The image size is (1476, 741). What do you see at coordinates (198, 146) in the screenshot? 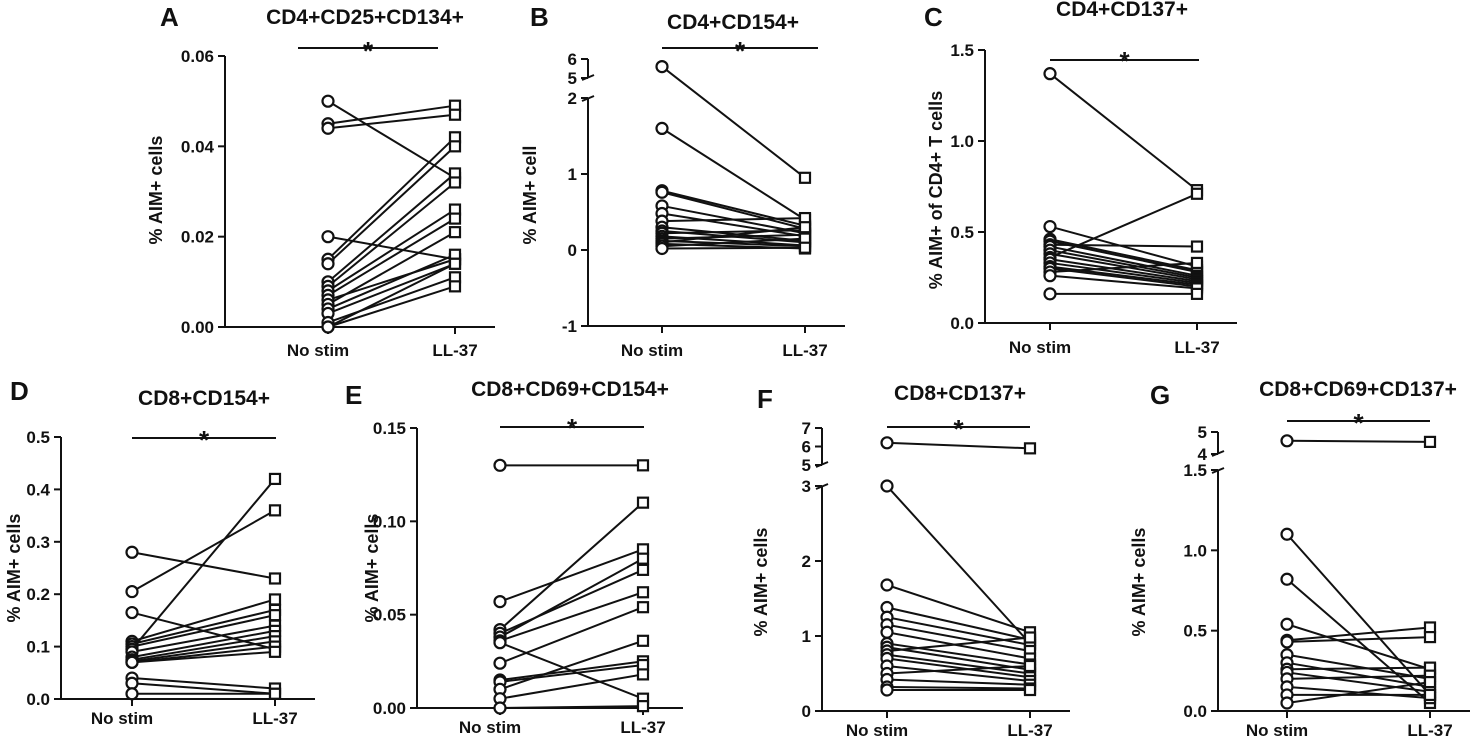
I see `panel-a-y-tick-label: 0.04` at bounding box center [198, 146].